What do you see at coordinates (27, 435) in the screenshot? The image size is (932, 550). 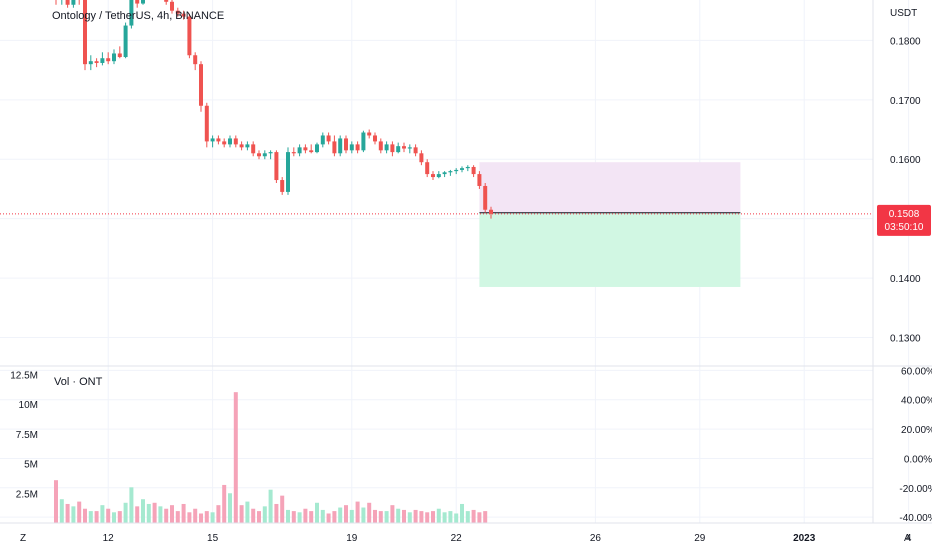 I see `volume-tick-label: 7.5M` at bounding box center [27, 435].